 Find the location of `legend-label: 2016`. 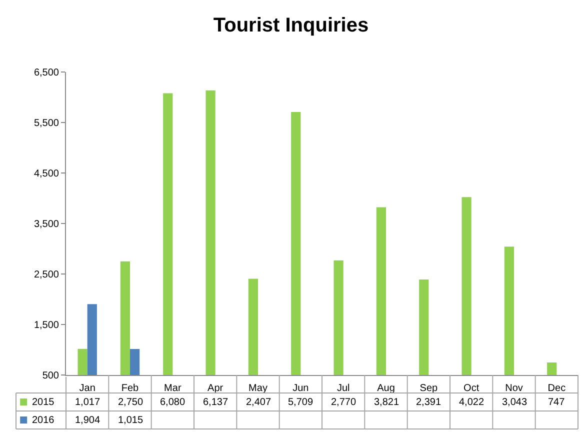

legend-label: 2016 is located at coordinates (43, 420).